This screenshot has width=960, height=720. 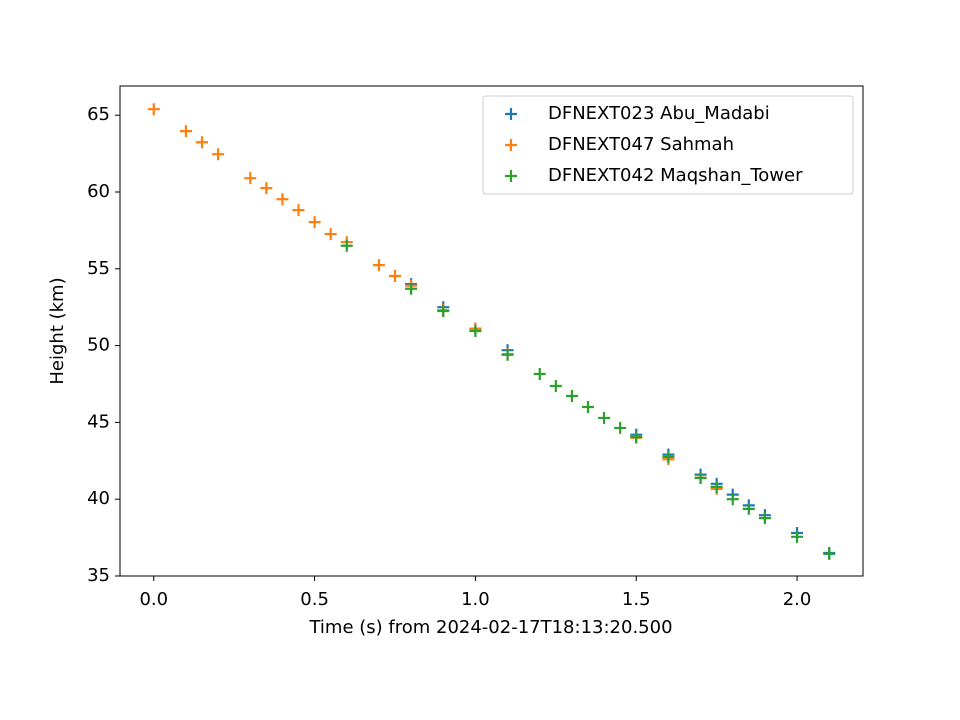 What do you see at coordinates (659, 113) in the screenshot?
I see `legend-label: DFNEXT023 Abu_Madabi` at bounding box center [659, 113].